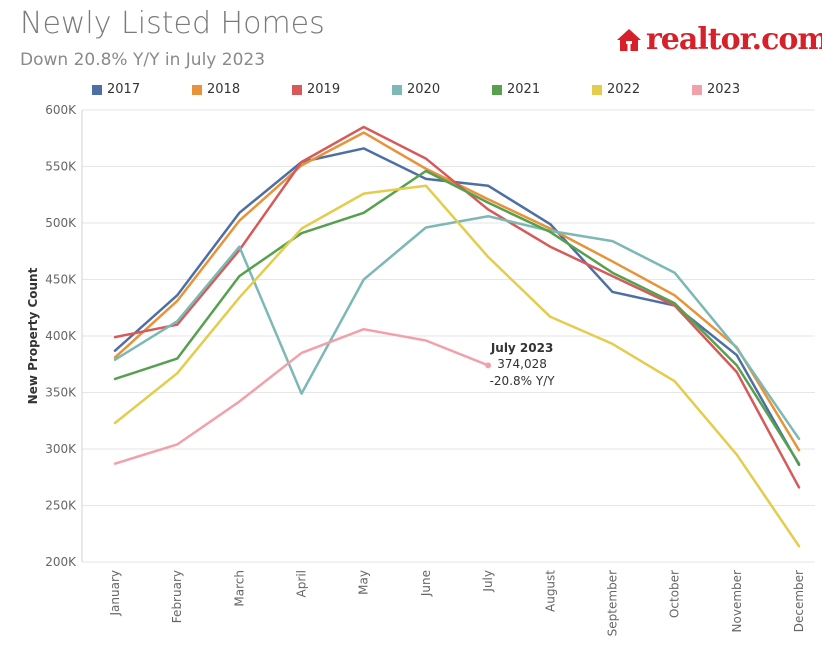 Image resolution: width=822 pixels, height=658 pixels. Describe the element at coordinates (177, 596) in the screenshot. I see `x-tick-label: February` at that location.